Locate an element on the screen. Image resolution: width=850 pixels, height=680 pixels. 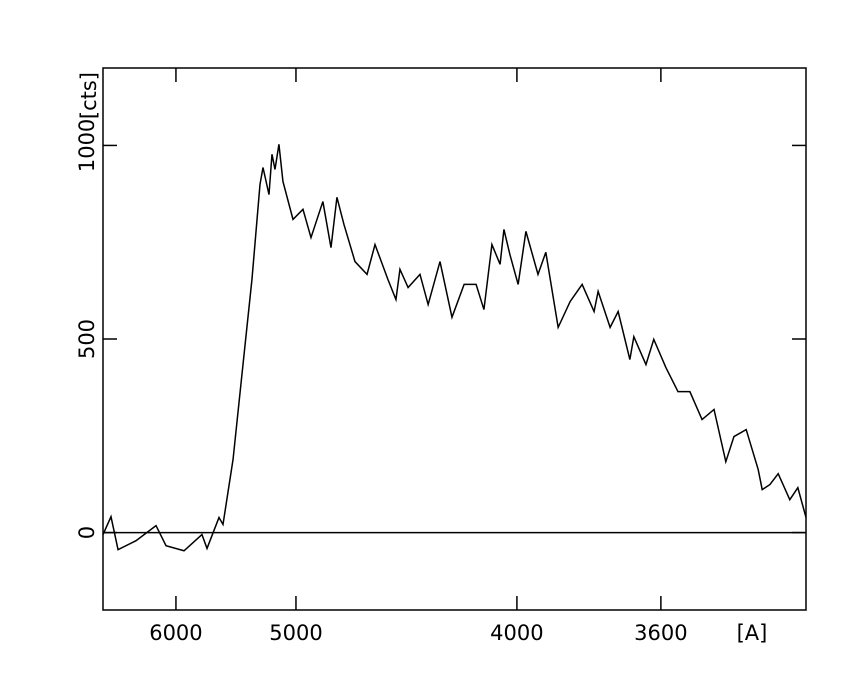
x-axis-label: [A] is located at coordinates (752, 633).